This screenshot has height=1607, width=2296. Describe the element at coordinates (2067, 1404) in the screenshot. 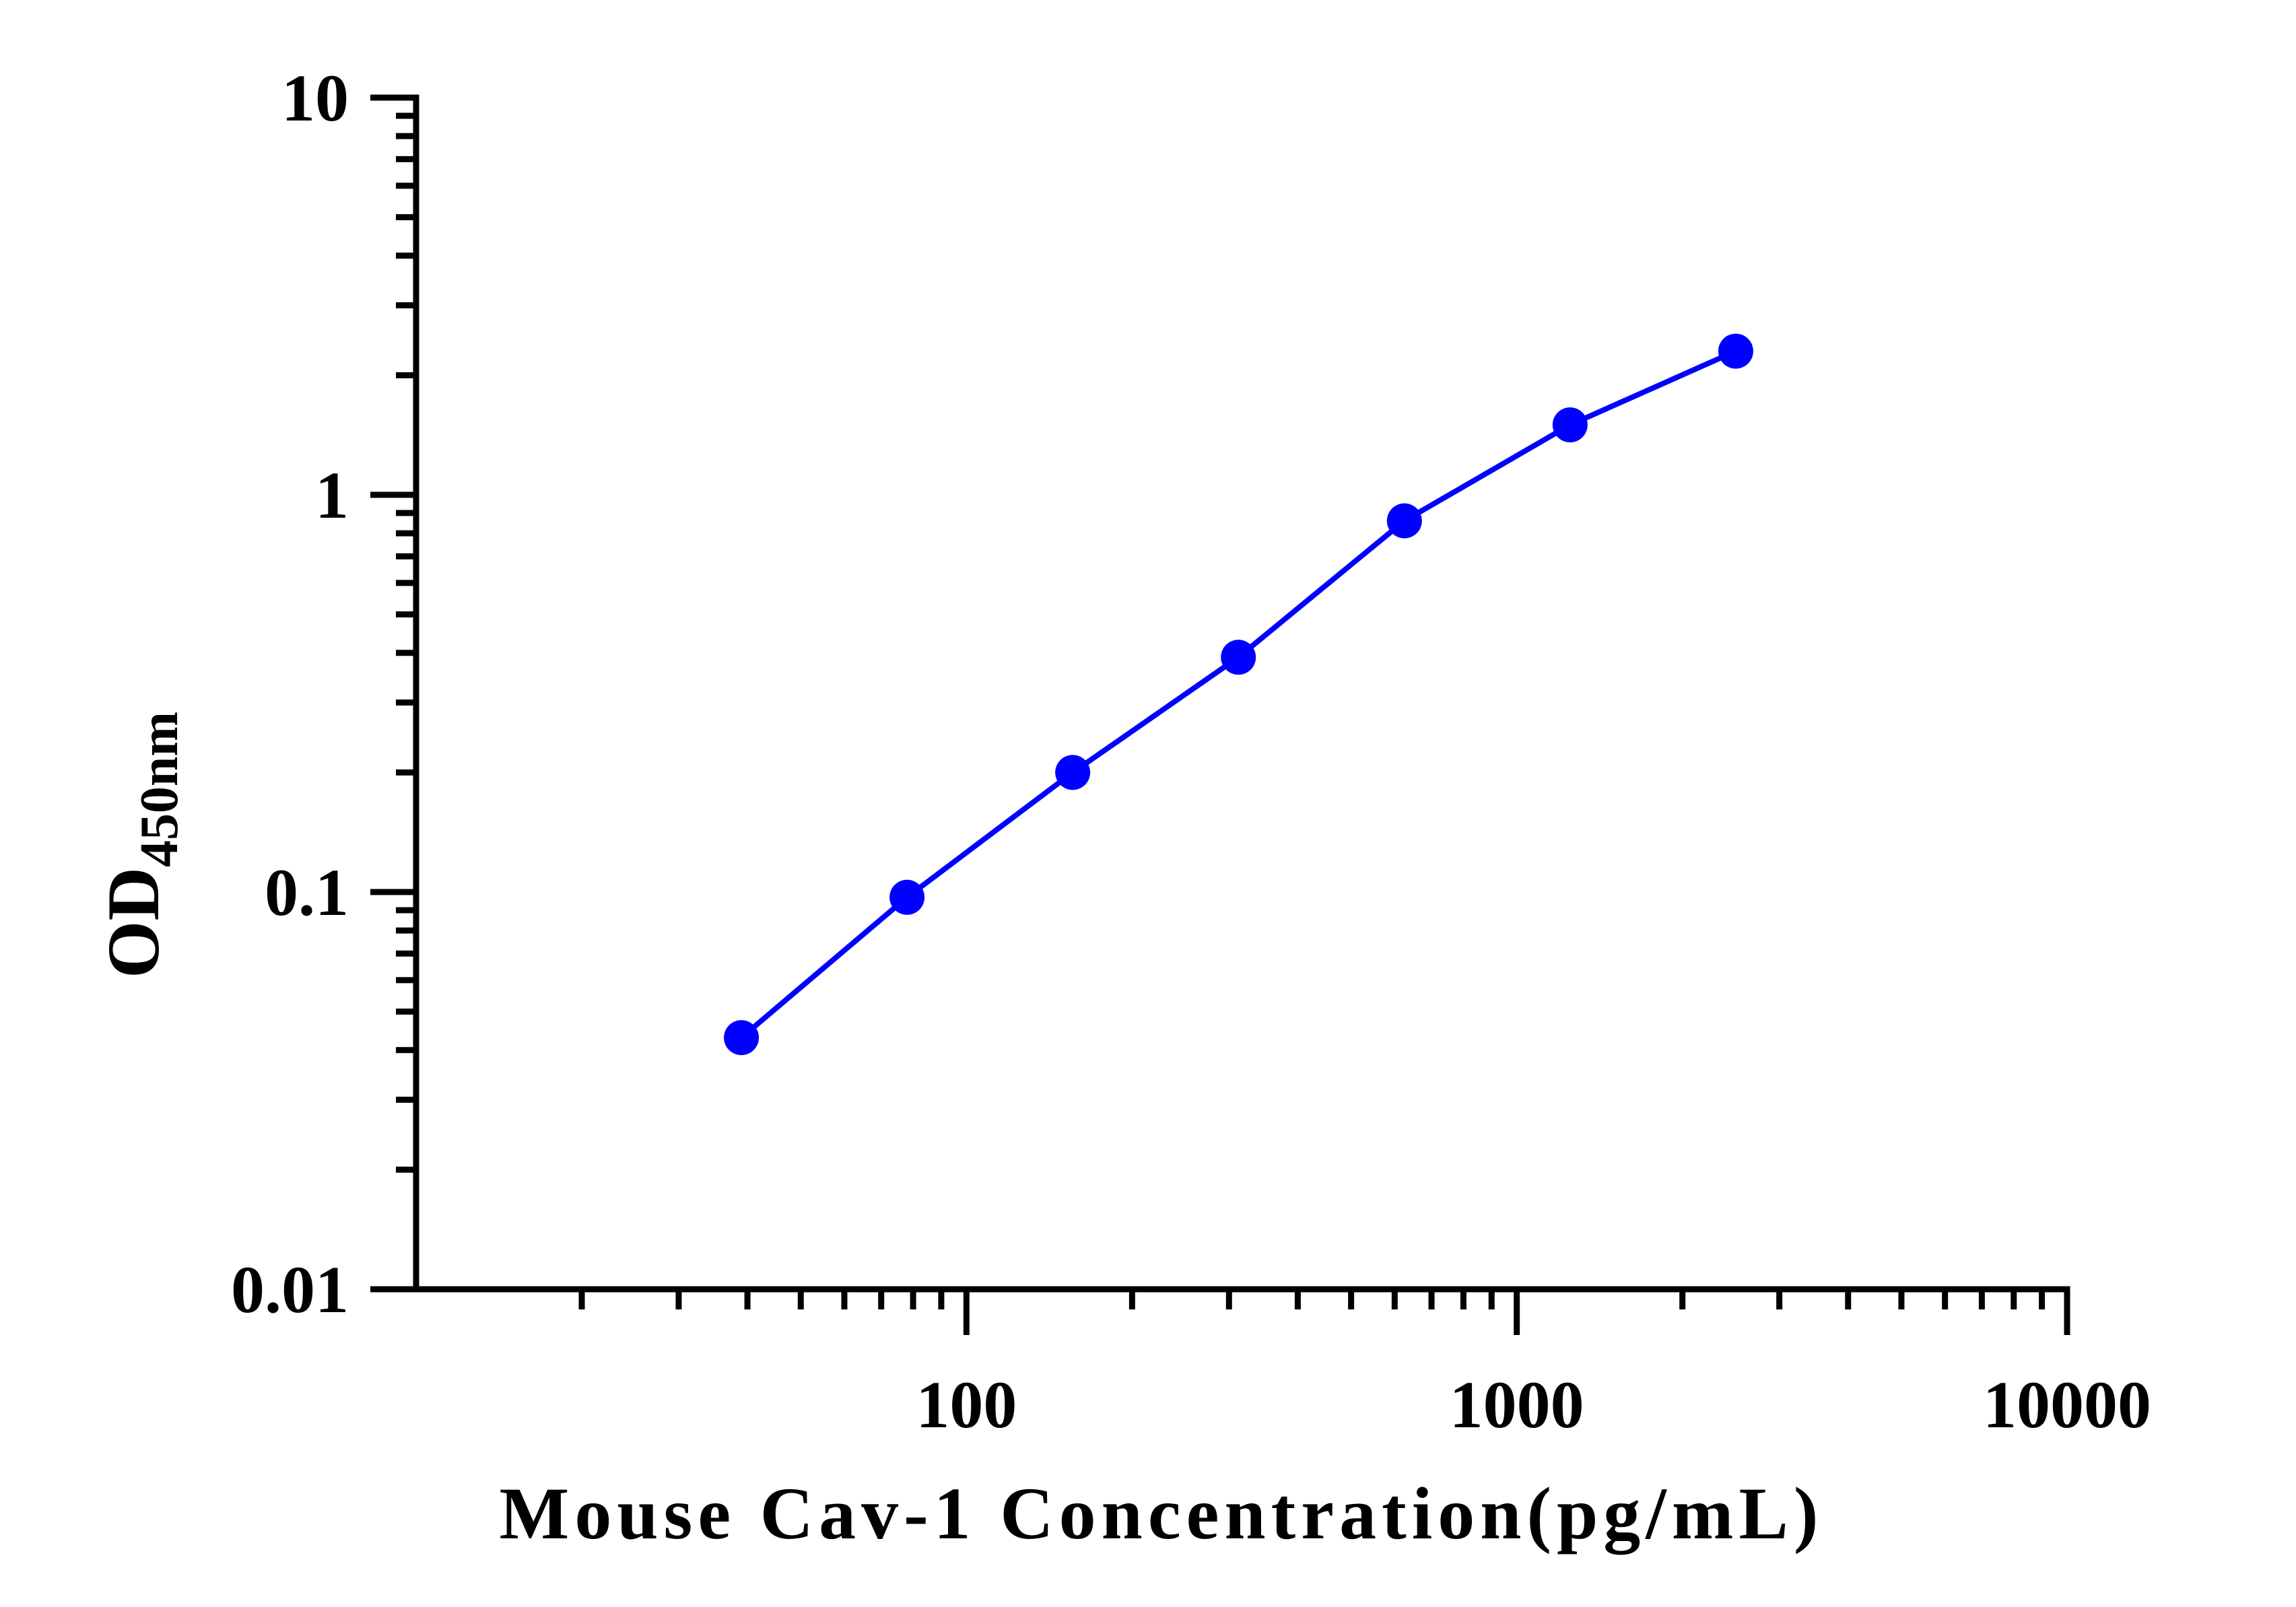

I see `x-tick-label: 10000` at that location.